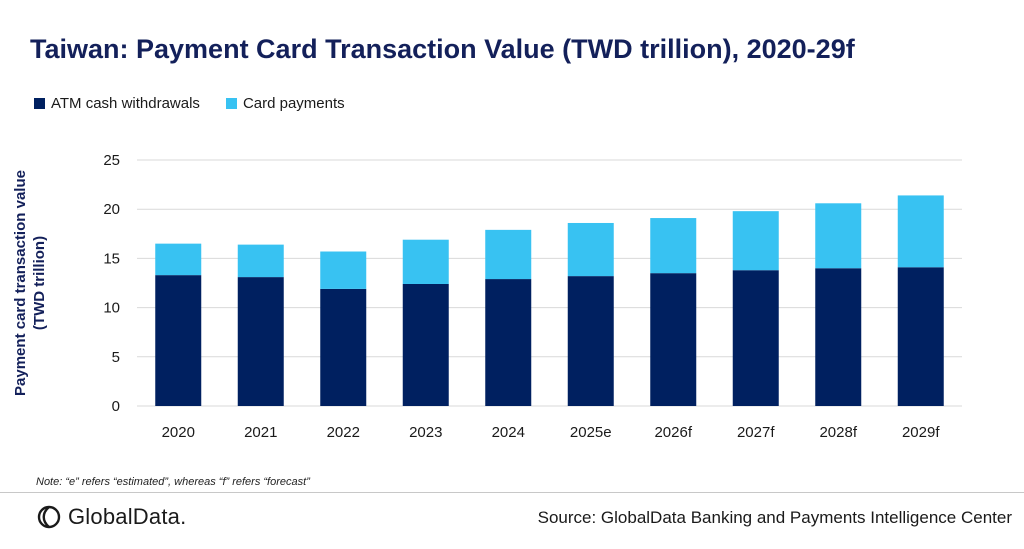 This screenshot has width=1024, height=549. I want to click on footer-divider, so click(512, 492).